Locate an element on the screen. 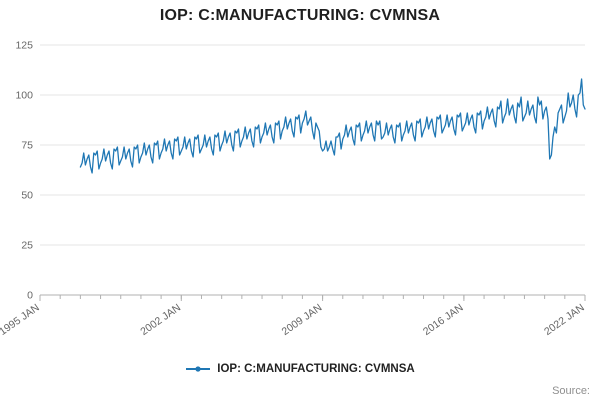 Image resolution: width=600 pixels, height=400 pixels. svg-text: 2009 JAN is located at coordinates (302, 320).